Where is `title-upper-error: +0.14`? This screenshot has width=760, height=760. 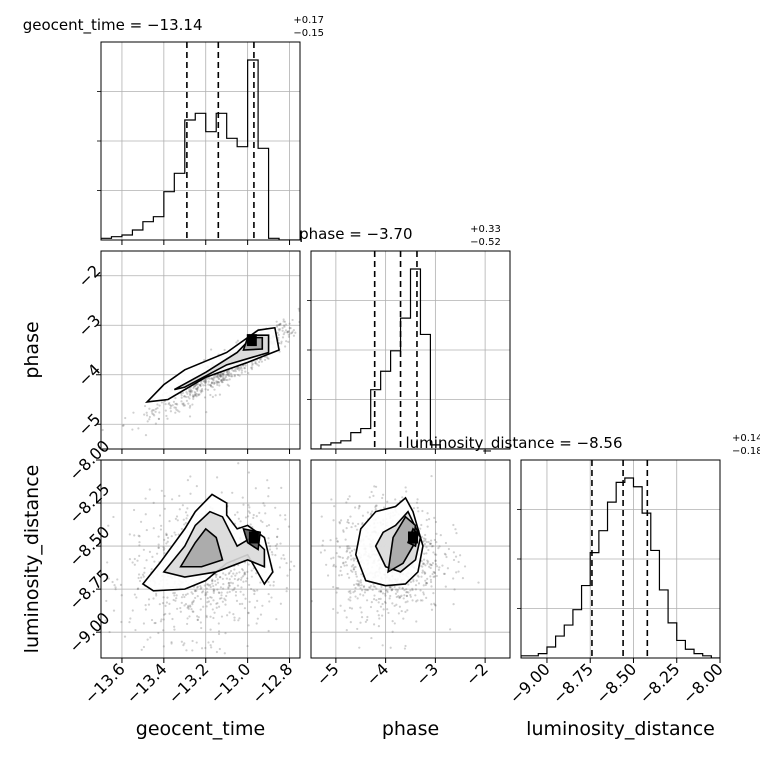
title-upper-error: +0.14 is located at coordinates (746, 438).